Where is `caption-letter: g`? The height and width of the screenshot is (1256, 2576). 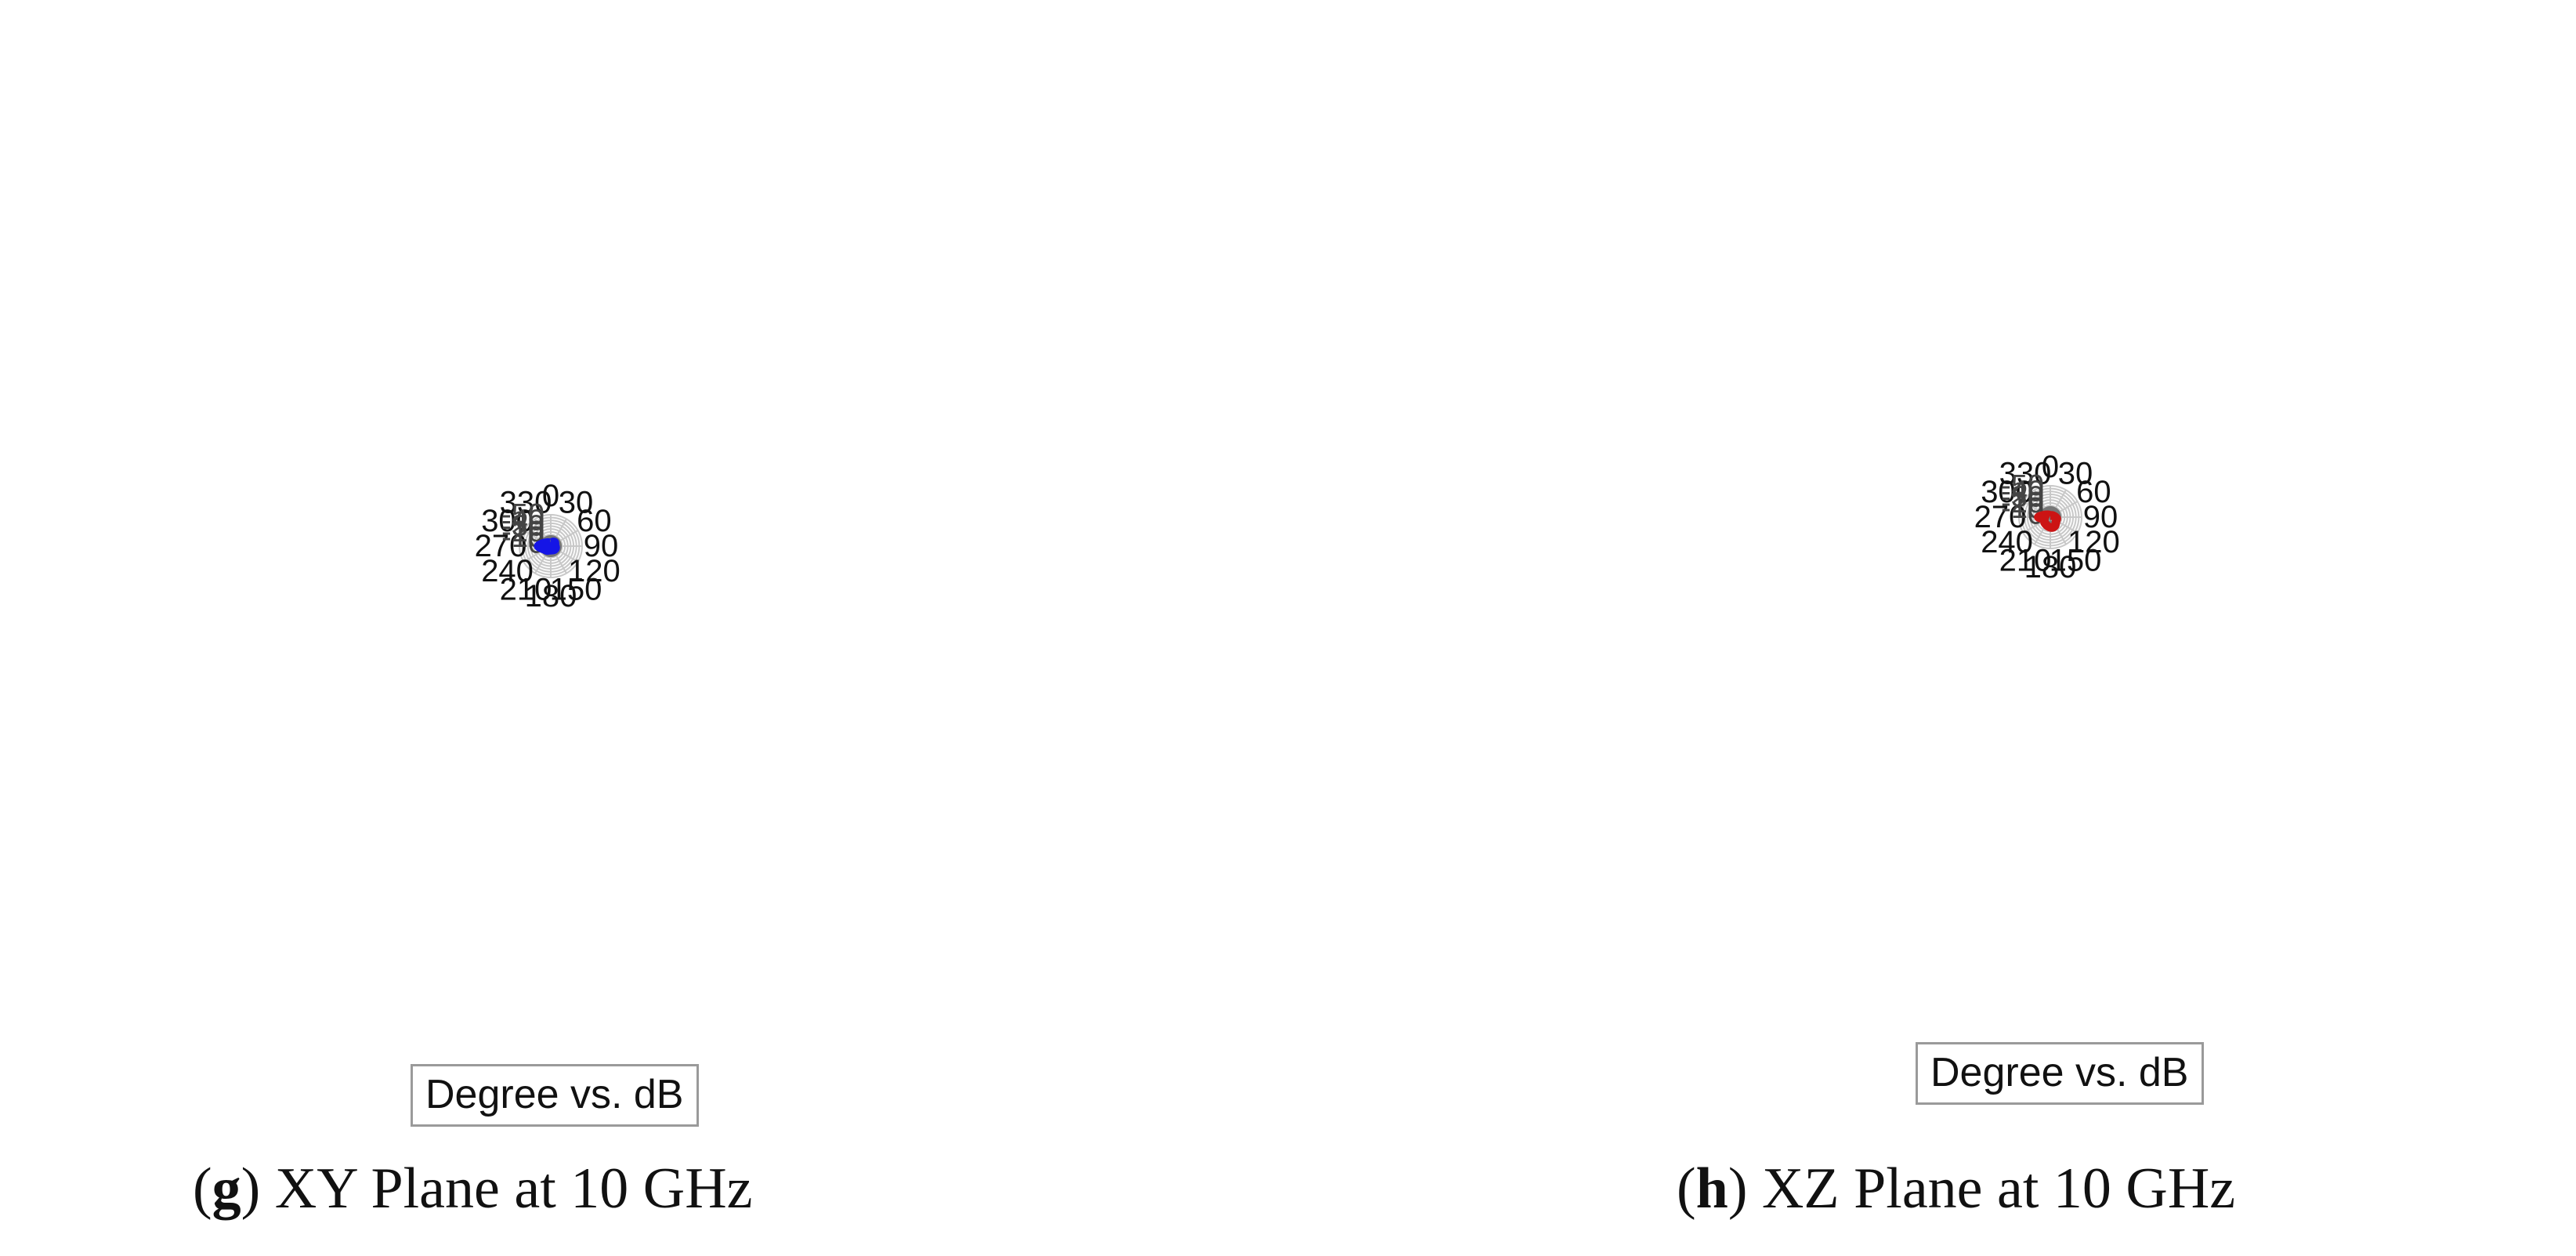
caption-letter: g is located at coordinates (226, 1188).